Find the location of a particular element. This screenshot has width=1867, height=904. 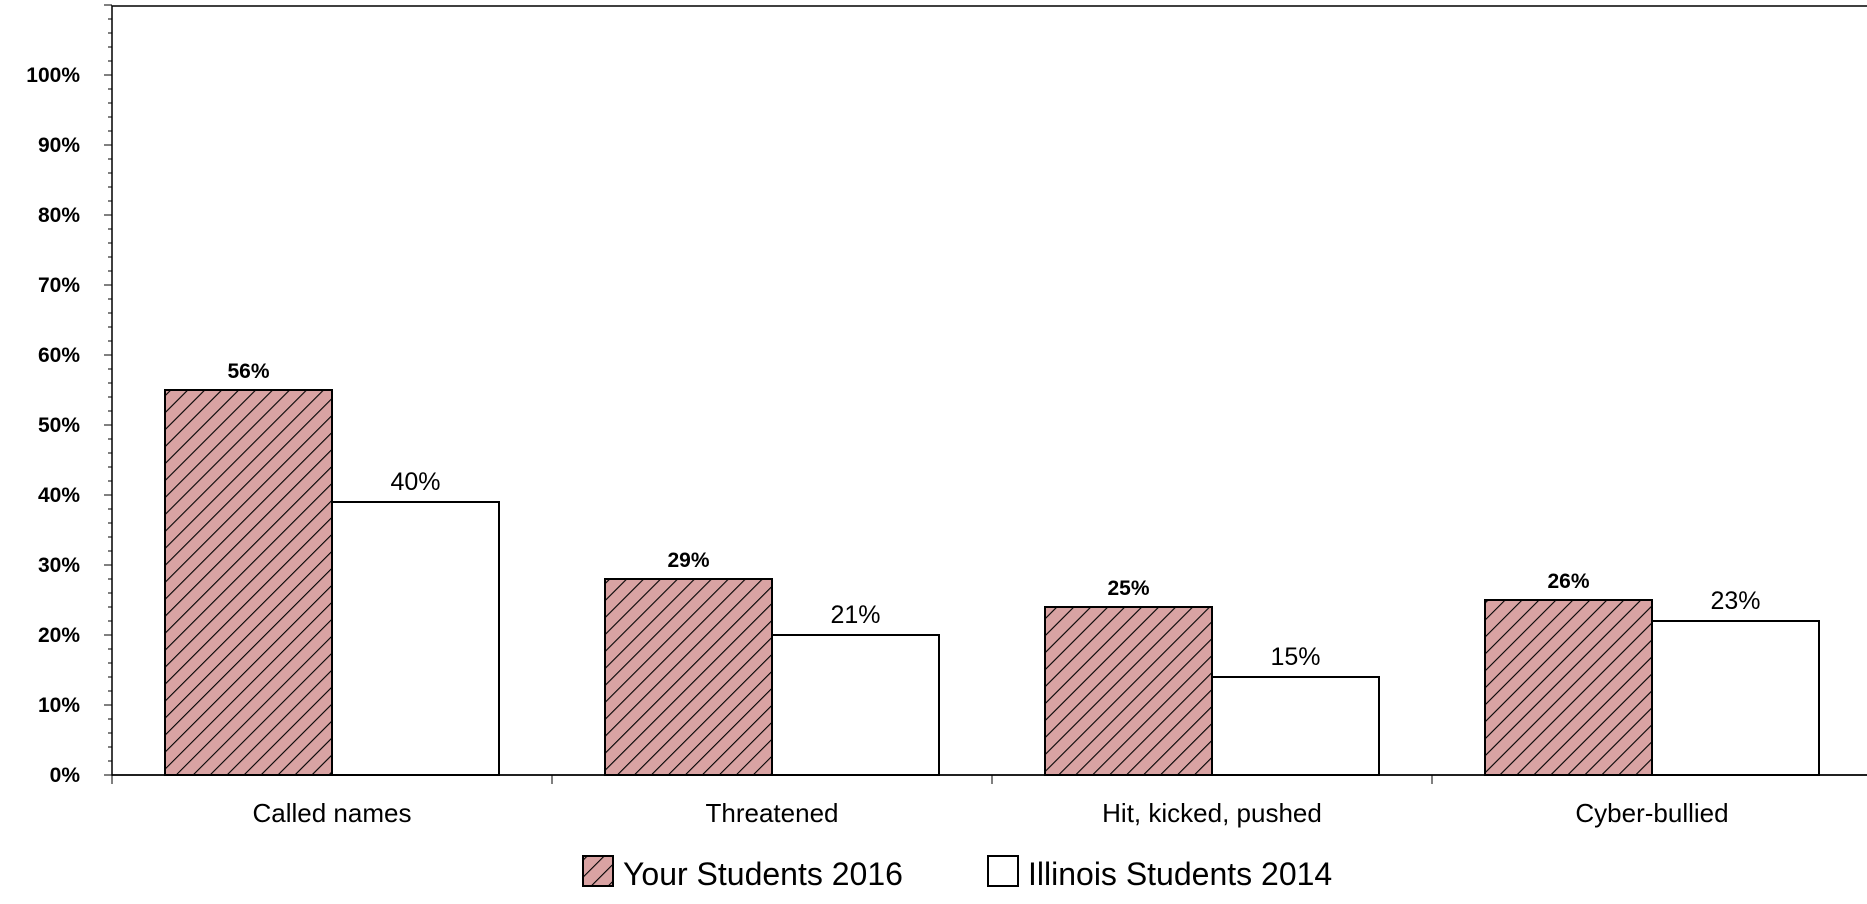

y-tick-label: 20% is located at coordinates (59, 635).